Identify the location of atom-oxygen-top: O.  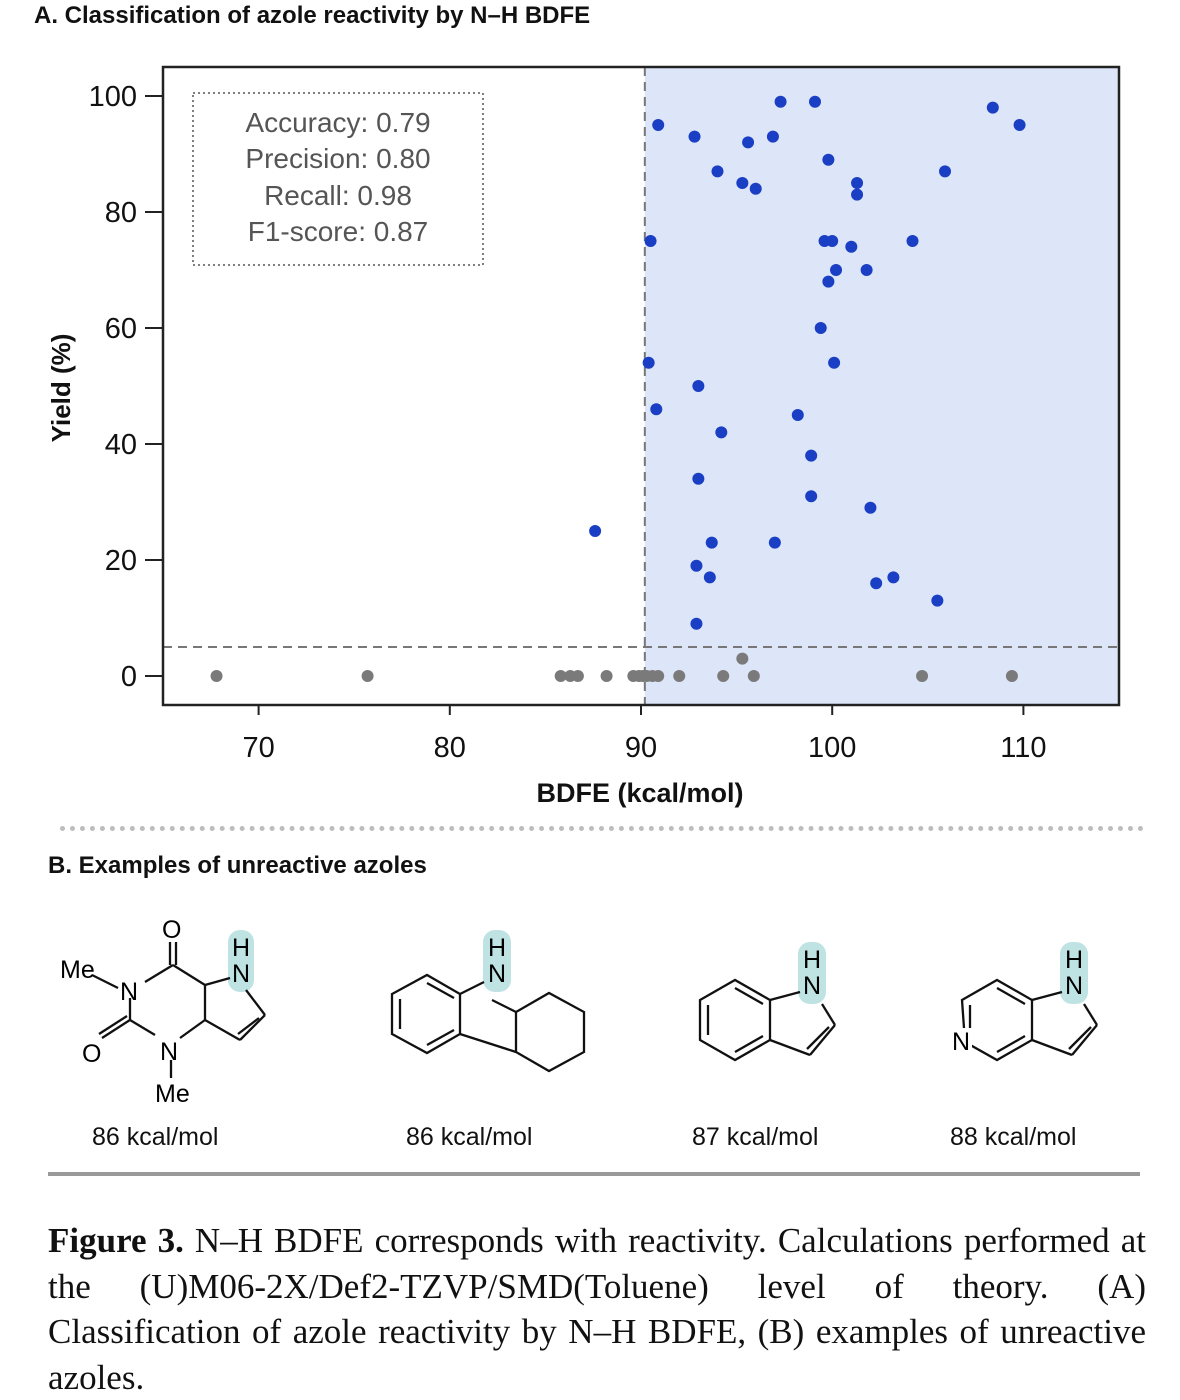
(171, 930).